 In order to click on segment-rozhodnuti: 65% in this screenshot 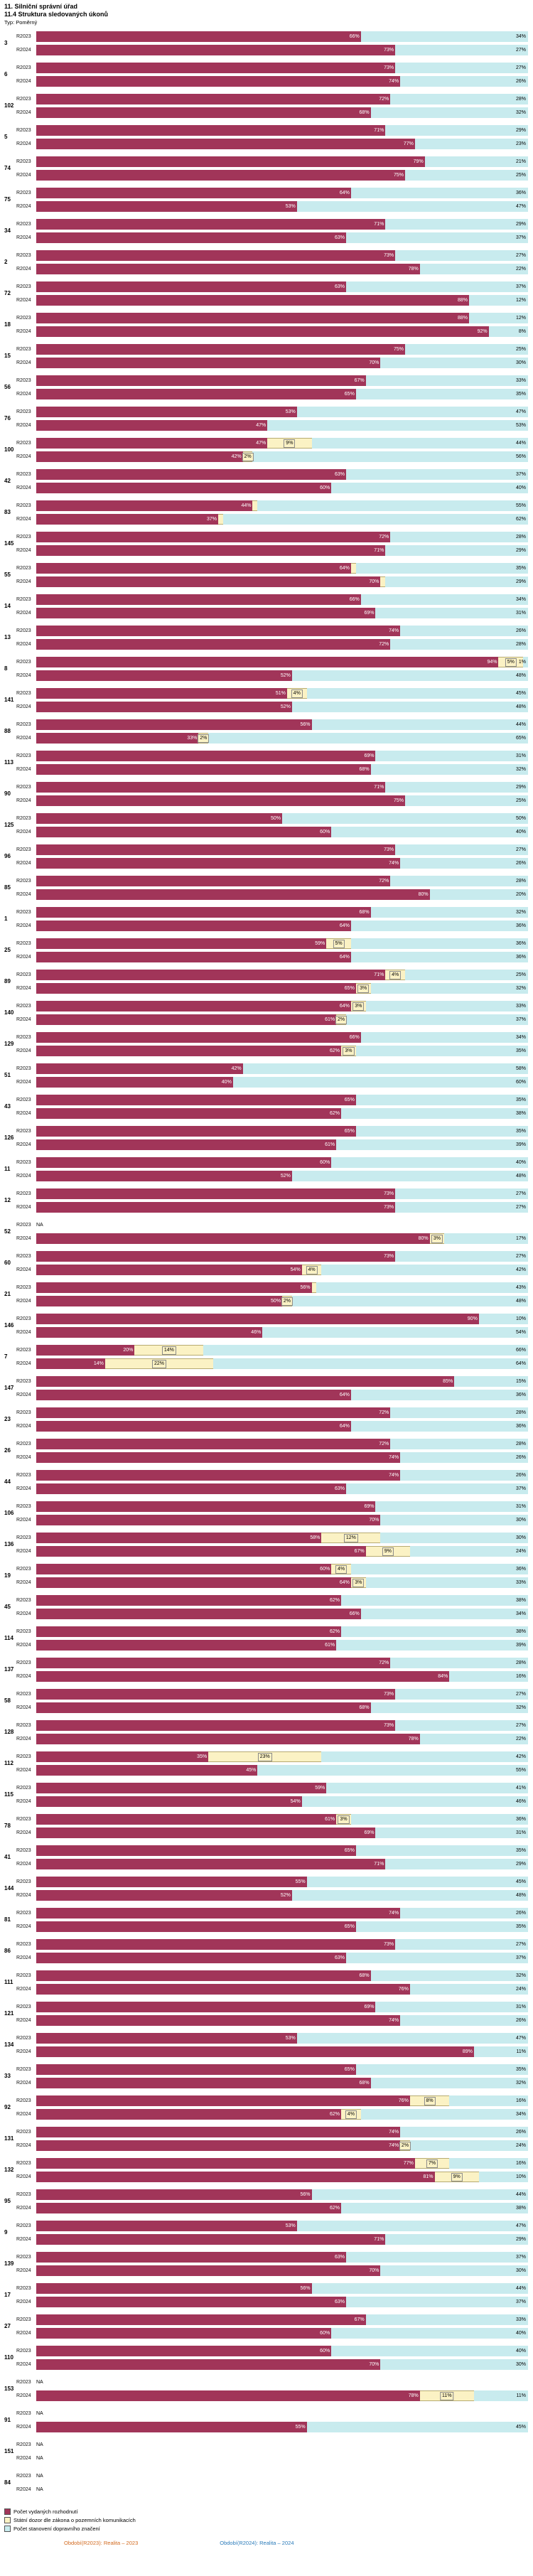, I will do `click(196, 393)`.